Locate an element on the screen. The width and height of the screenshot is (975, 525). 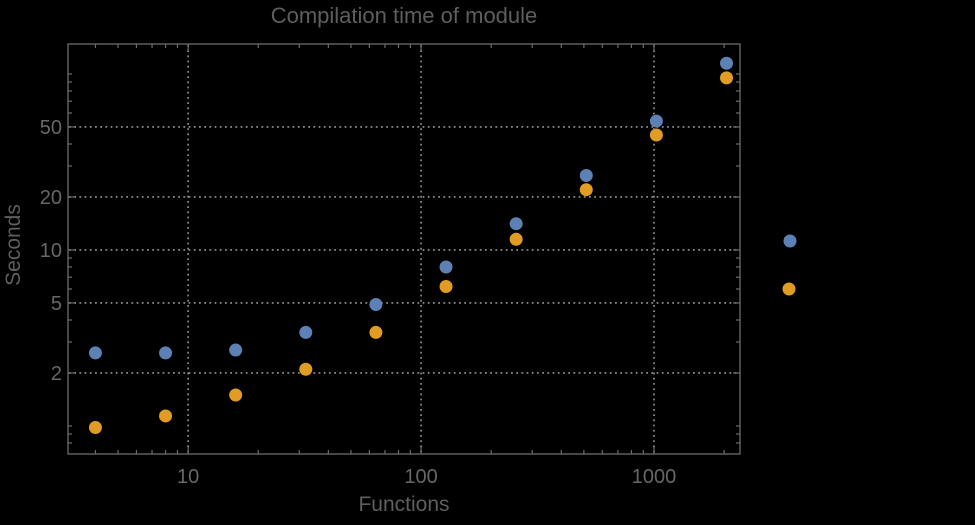
x-axis-label: Functions is located at coordinates (404, 504).